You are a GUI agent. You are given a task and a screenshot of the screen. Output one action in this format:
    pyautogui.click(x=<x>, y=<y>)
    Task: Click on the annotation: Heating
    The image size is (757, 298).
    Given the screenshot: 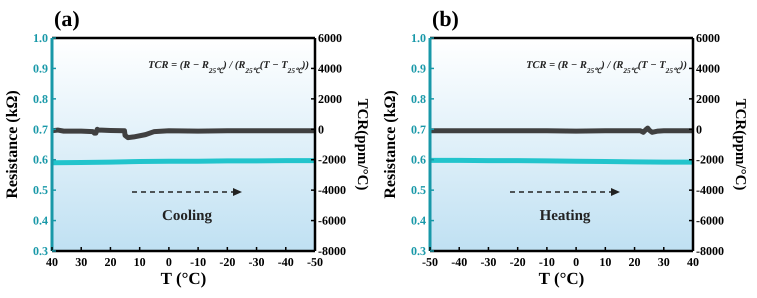 What is the action you would take?
    pyautogui.click(x=565, y=216)
    